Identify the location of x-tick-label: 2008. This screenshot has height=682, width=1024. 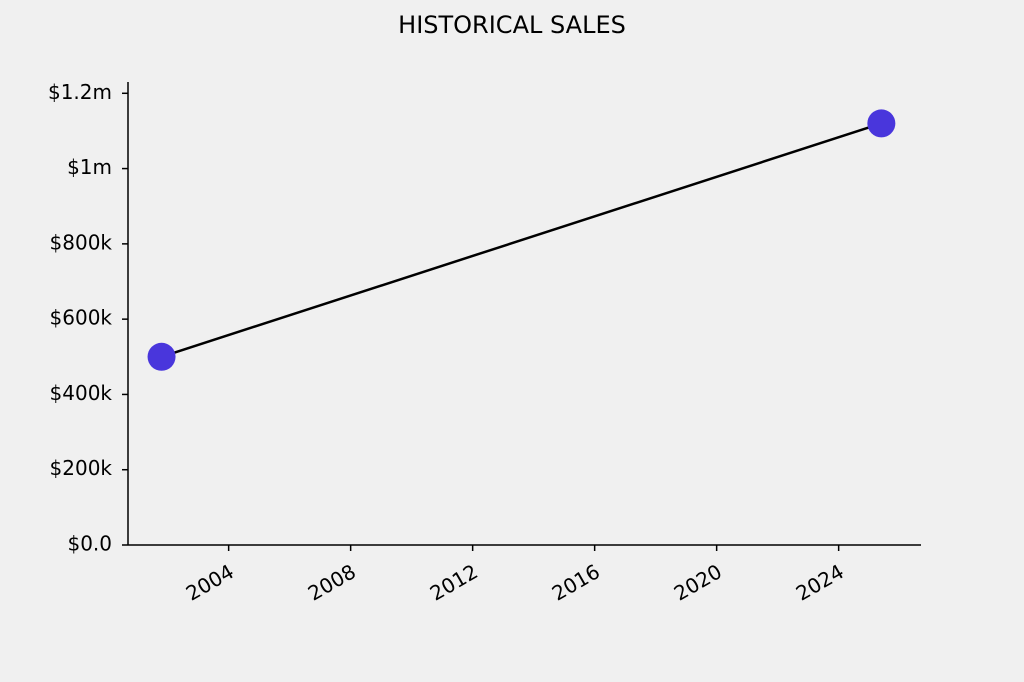
(332, 582).